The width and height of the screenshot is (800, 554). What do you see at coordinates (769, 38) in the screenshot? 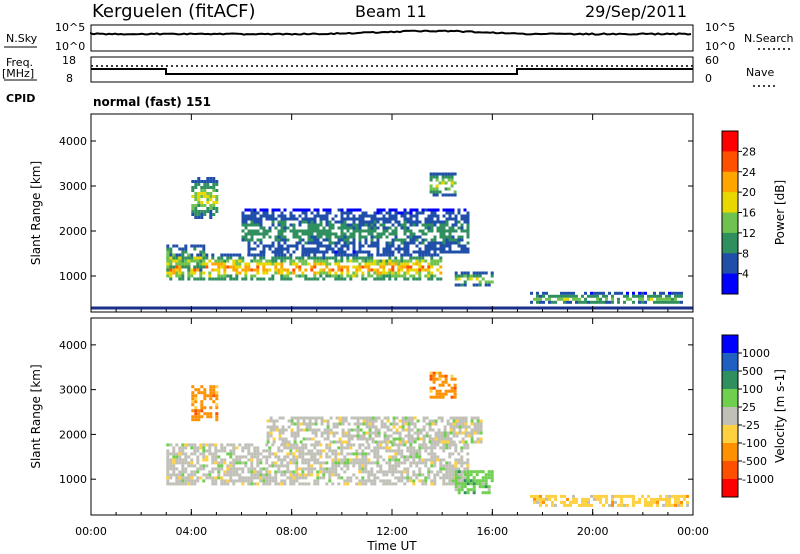
I see `nsearch-label: N.Search` at bounding box center [769, 38].